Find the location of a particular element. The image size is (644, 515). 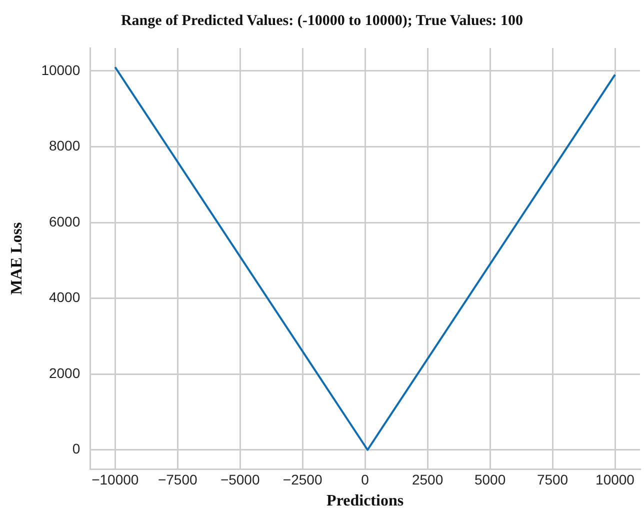

y-tick-label: 0 is located at coordinates (76, 448).